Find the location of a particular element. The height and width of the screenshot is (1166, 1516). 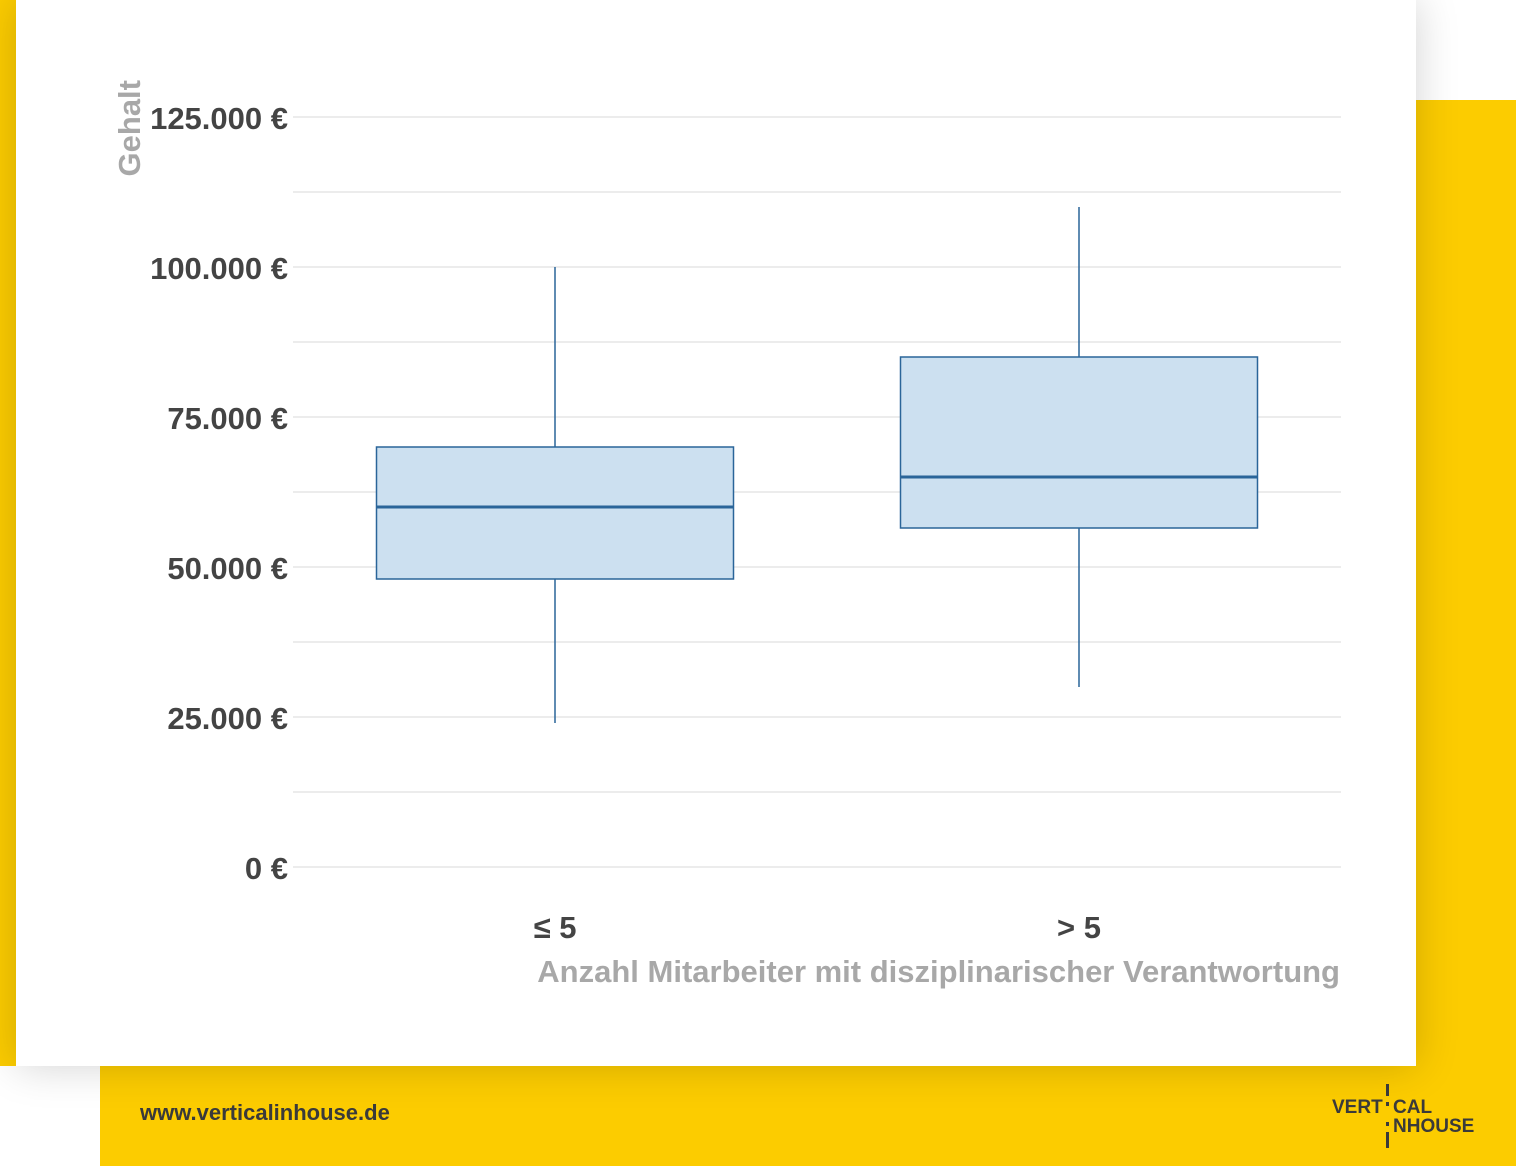

logo-cross-icon is located at coordinates (1387, 1116).